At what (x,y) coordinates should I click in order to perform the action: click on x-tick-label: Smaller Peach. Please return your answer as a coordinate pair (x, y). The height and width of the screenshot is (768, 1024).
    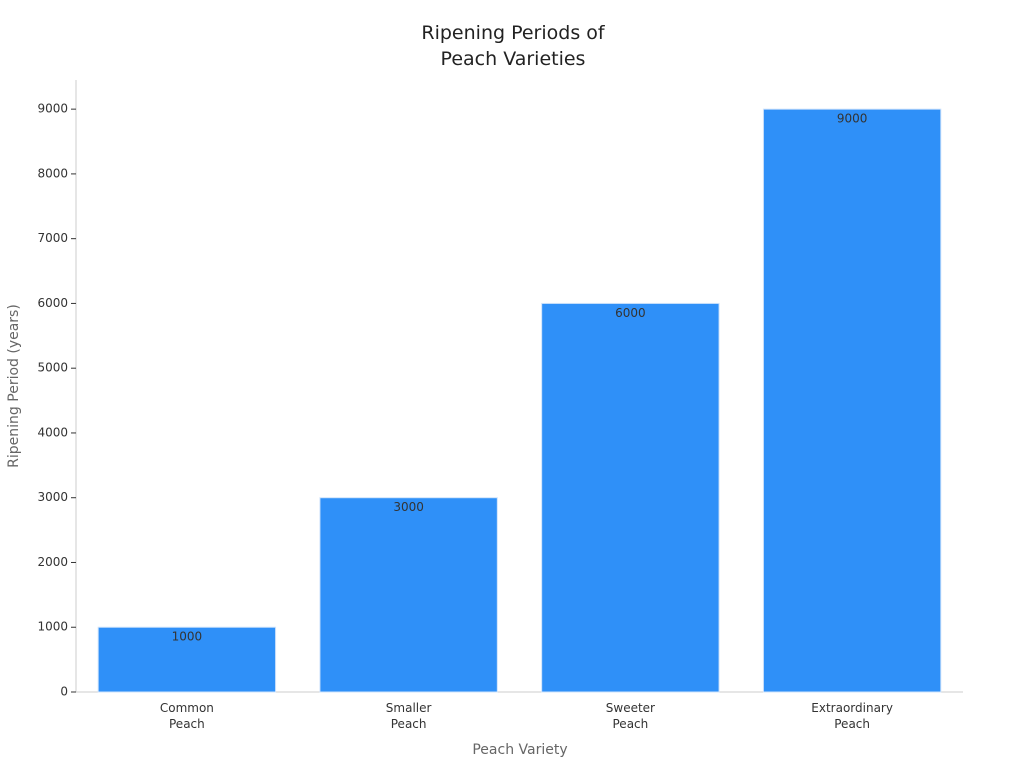
    Looking at the image, I should click on (409, 715).